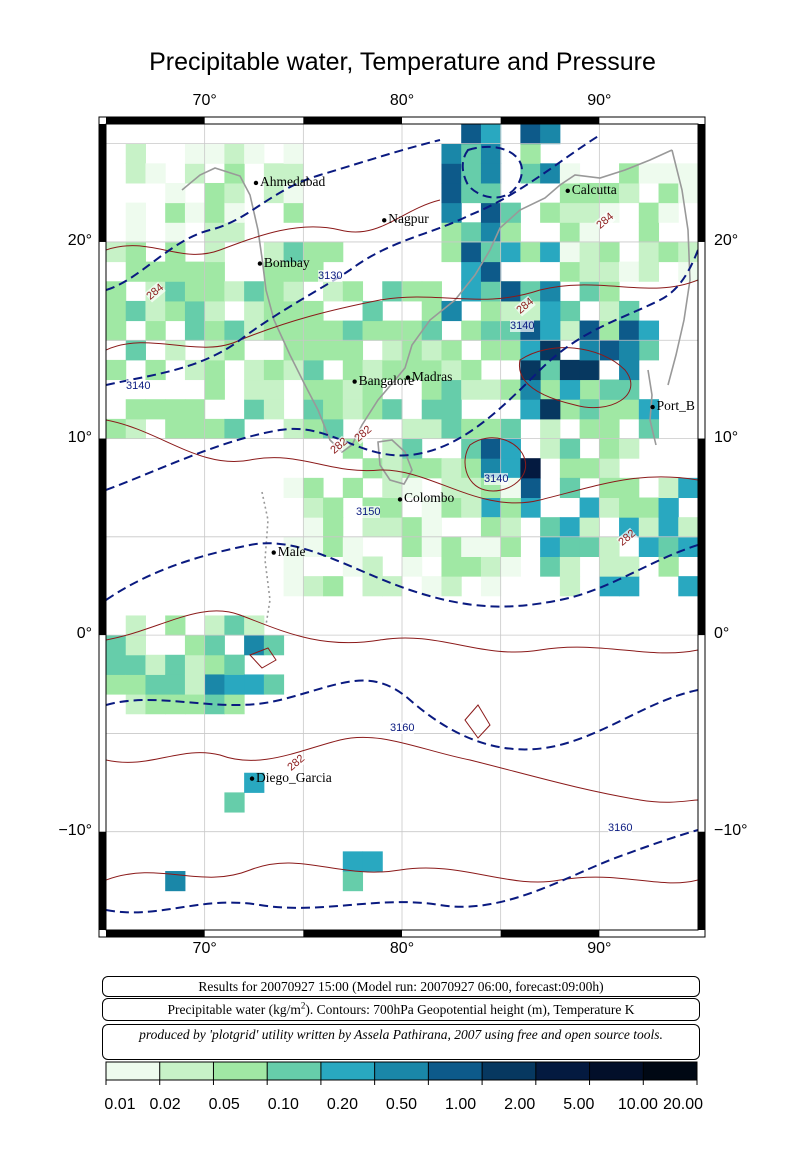 This screenshot has width=805, height=1164. What do you see at coordinates (75, 830) in the screenshot?
I see `latitude-label-left: −10°` at bounding box center [75, 830].